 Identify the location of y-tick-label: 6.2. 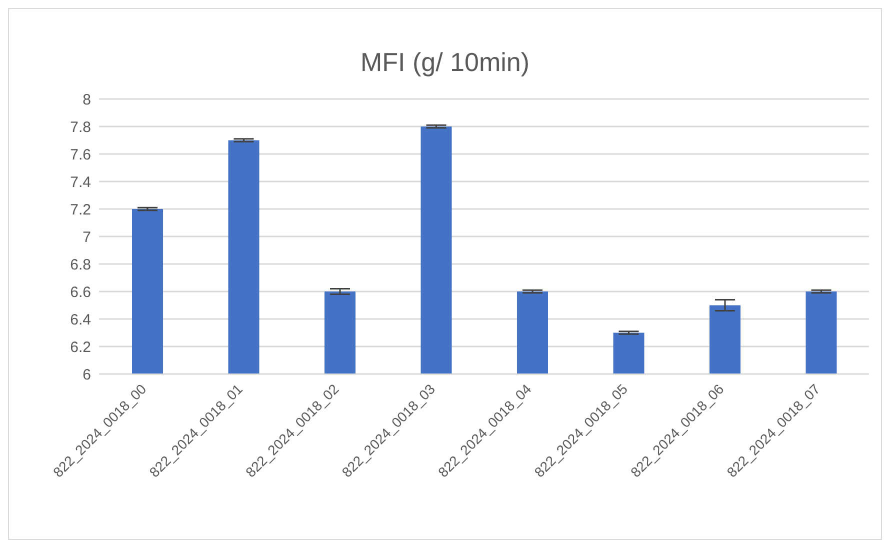
(80, 347).